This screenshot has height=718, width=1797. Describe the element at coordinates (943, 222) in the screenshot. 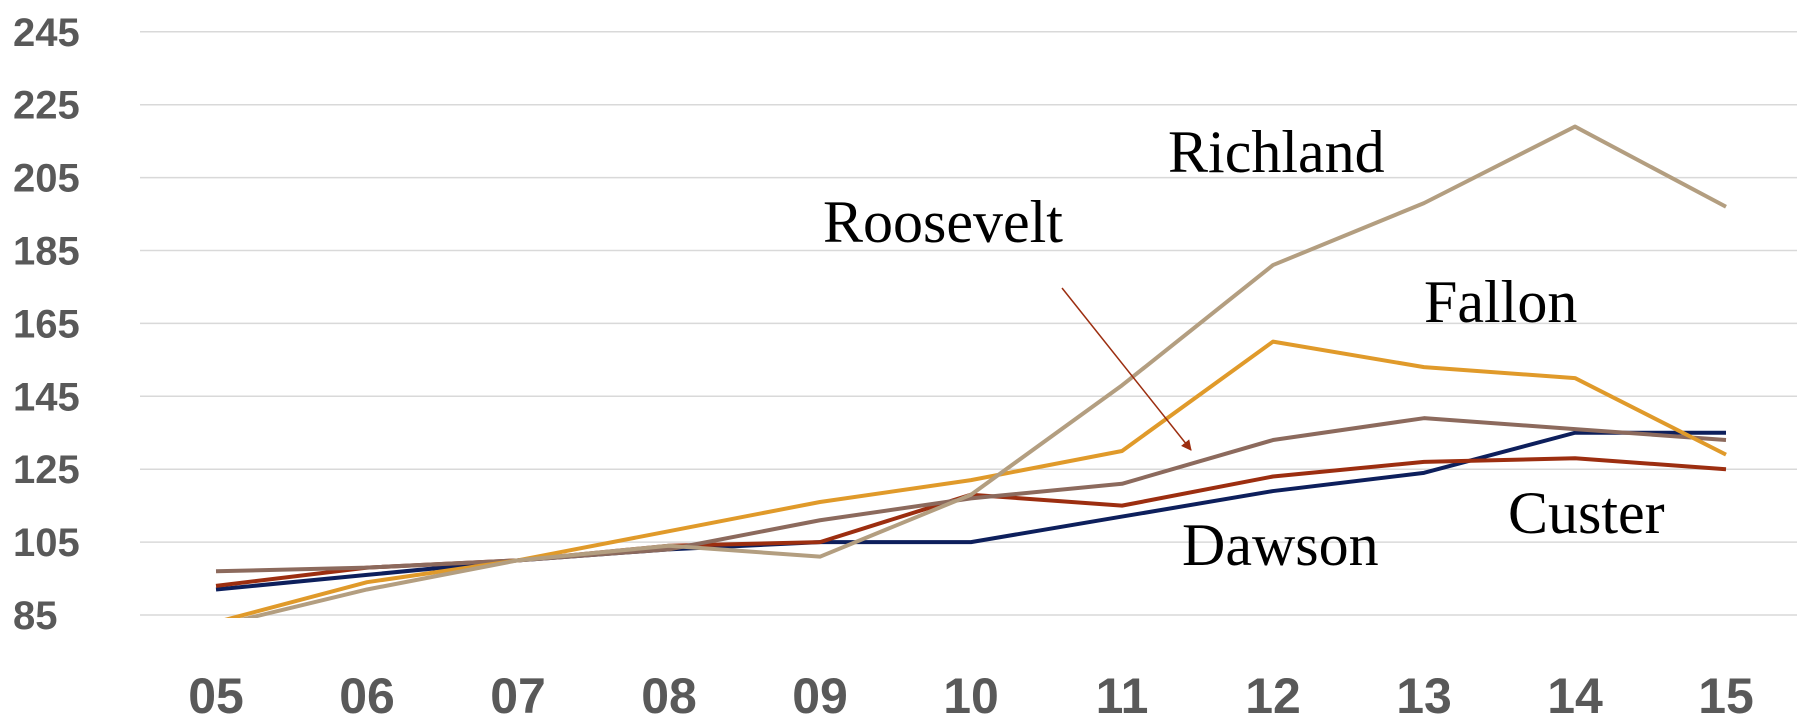

I see `roosevelt-label: Roosevelt` at that location.